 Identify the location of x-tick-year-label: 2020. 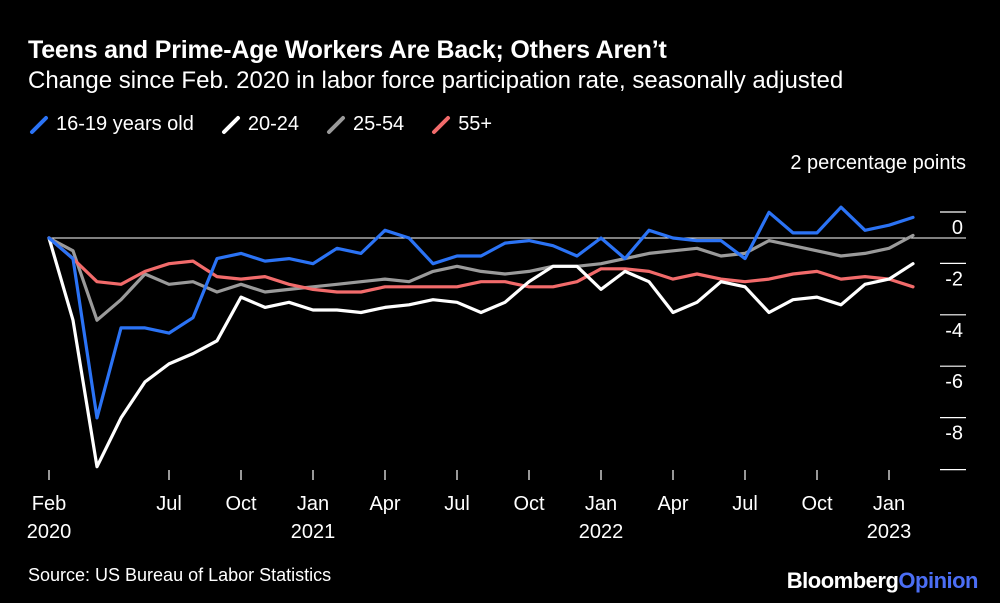
(49, 532).